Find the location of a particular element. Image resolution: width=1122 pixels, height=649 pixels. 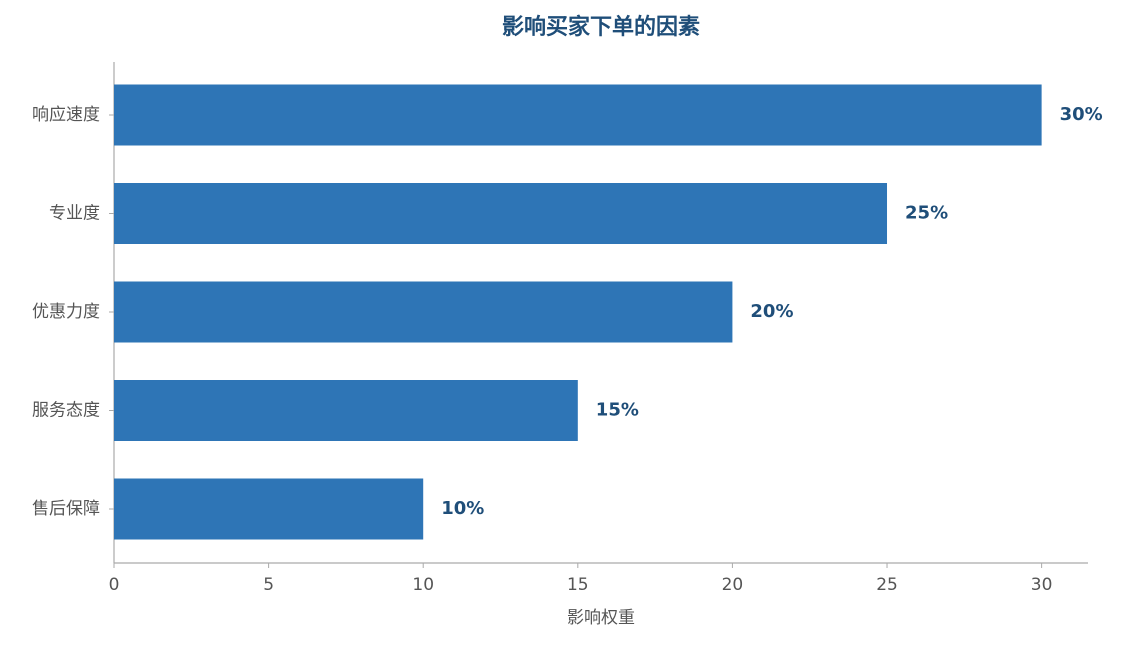

x-tick-label: 15 is located at coordinates (578, 585).